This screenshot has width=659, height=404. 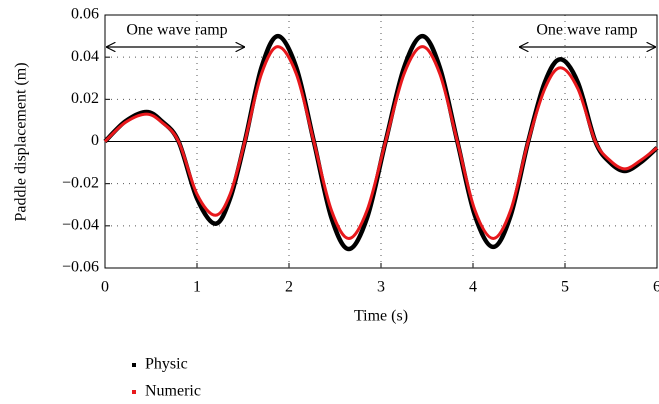 I want to click on legend-label: Physic, so click(x=166, y=364).